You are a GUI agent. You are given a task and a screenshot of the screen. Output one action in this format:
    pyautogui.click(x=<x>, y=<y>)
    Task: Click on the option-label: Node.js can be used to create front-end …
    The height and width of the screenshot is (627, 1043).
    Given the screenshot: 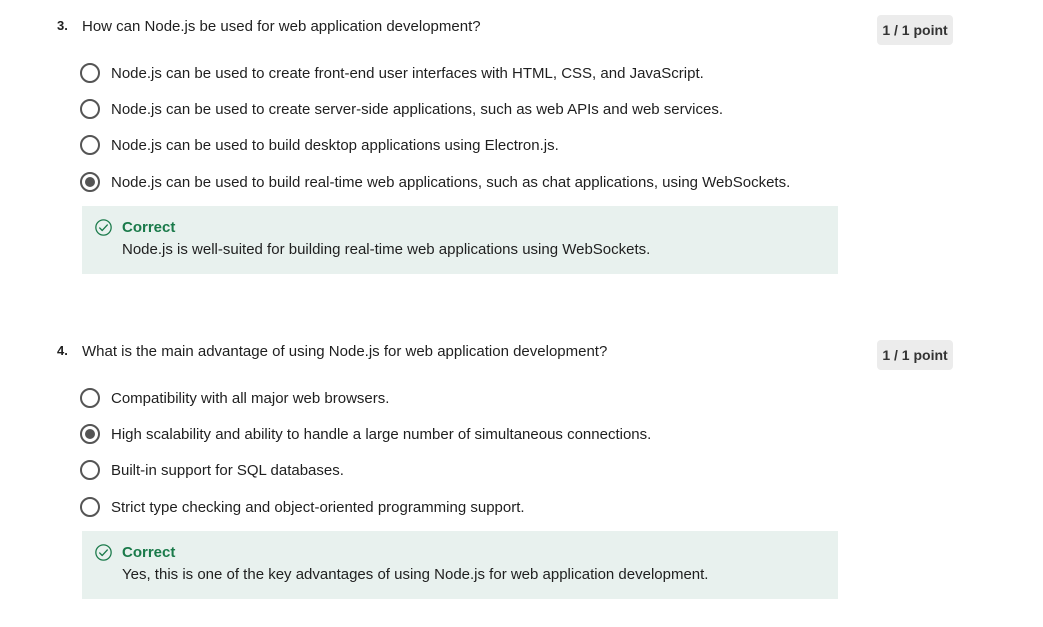 What is the action you would take?
    pyautogui.click(x=407, y=73)
    